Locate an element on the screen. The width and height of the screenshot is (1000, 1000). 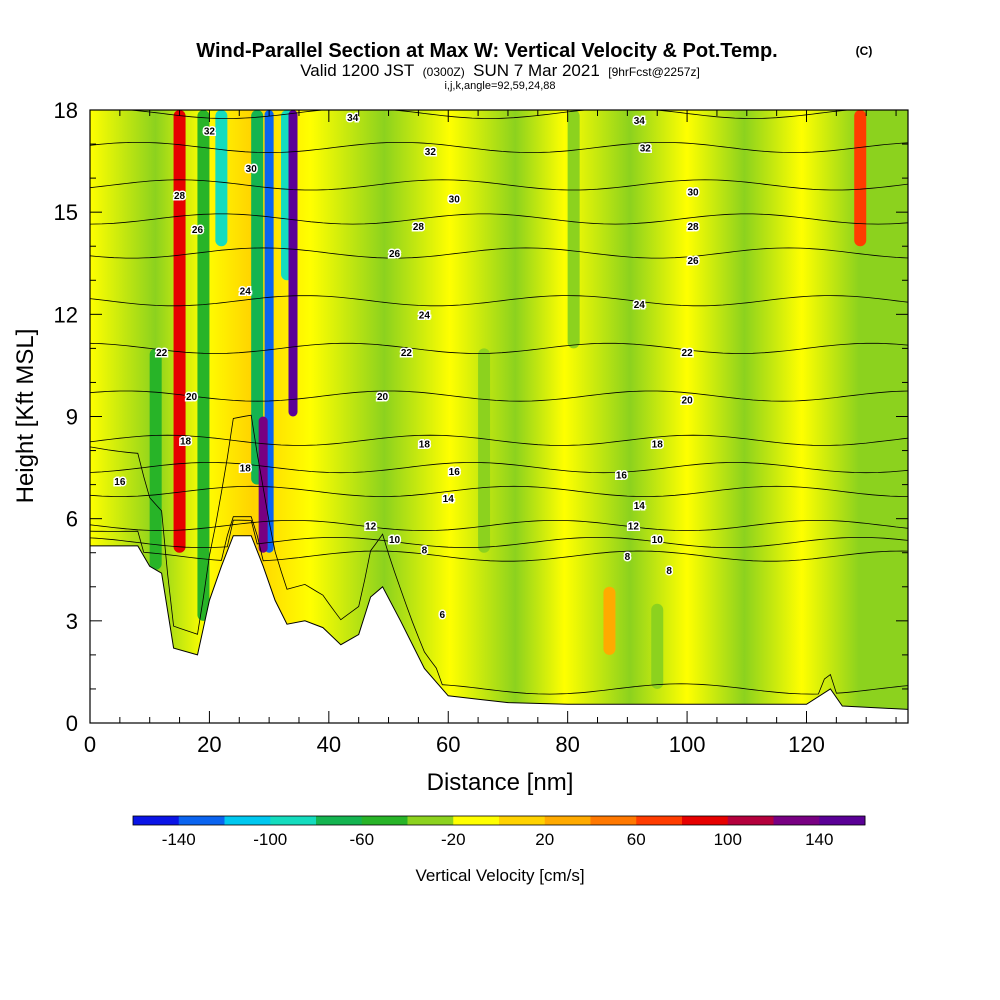
y-axis-label: Height [Kft MSL] is located at coordinates (25, 416).